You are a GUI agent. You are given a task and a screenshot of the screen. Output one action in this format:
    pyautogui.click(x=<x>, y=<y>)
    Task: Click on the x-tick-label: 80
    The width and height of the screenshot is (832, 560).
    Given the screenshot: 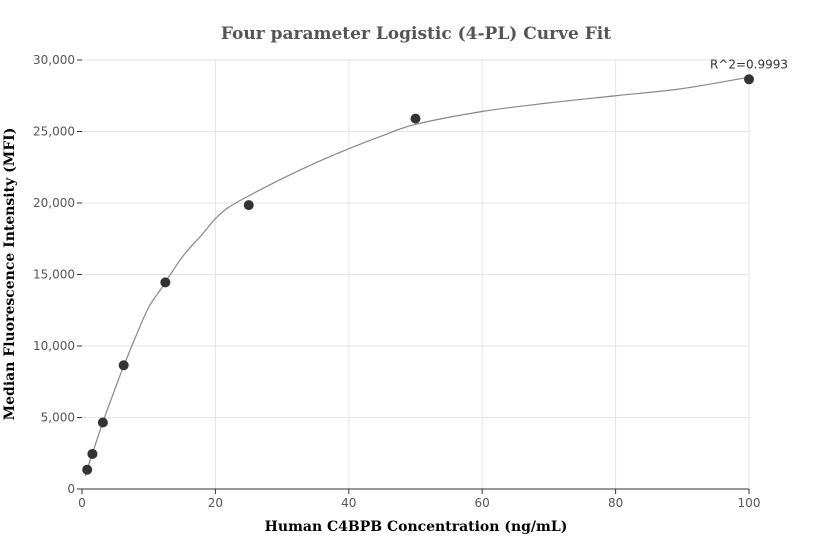 What is the action you would take?
    pyautogui.click(x=615, y=503)
    